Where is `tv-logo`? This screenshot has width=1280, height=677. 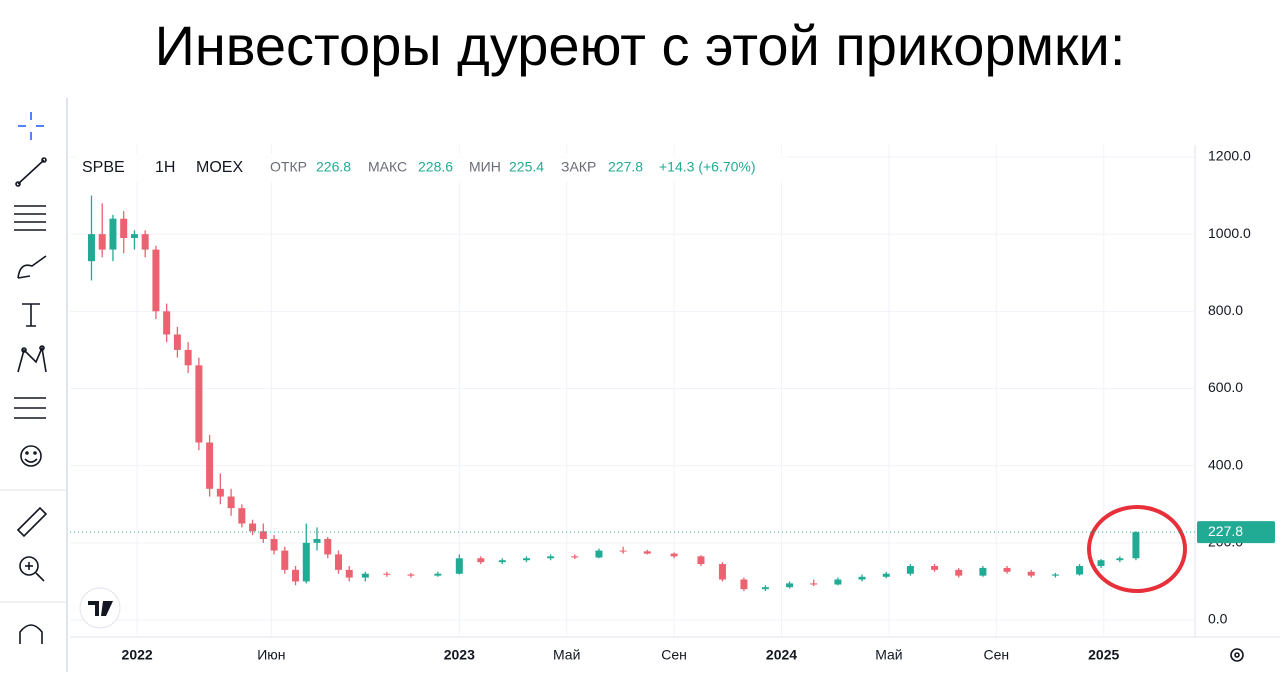
tv-logo is located at coordinates (100, 608).